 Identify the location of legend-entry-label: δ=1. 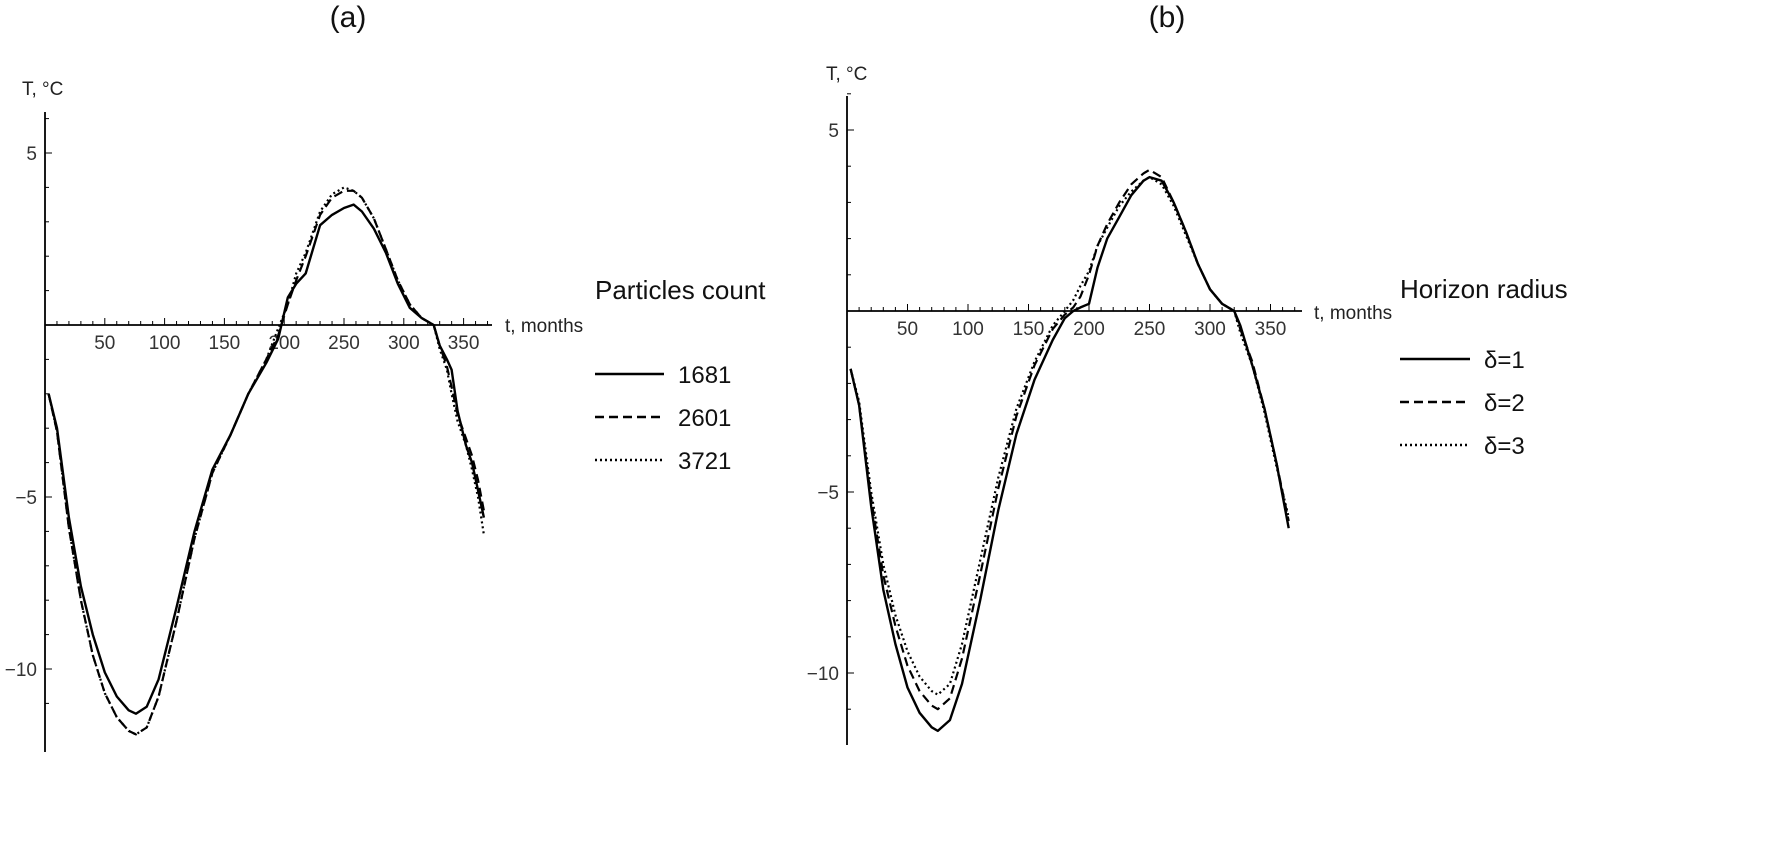
(1504, 360).